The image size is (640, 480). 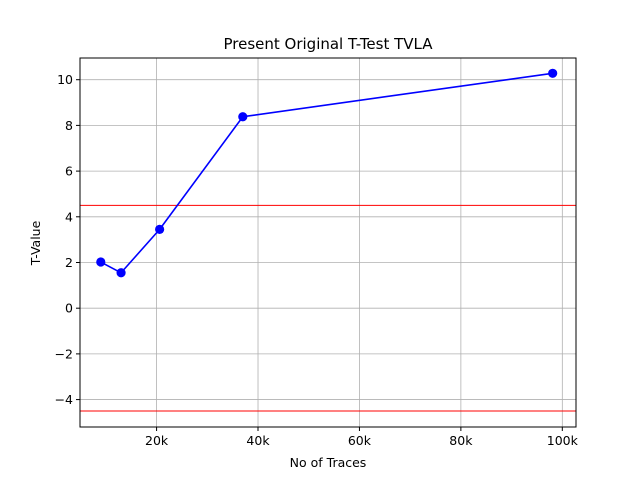 I want to click on x-tick-label-0: 20k, so click(x=157, y=440).